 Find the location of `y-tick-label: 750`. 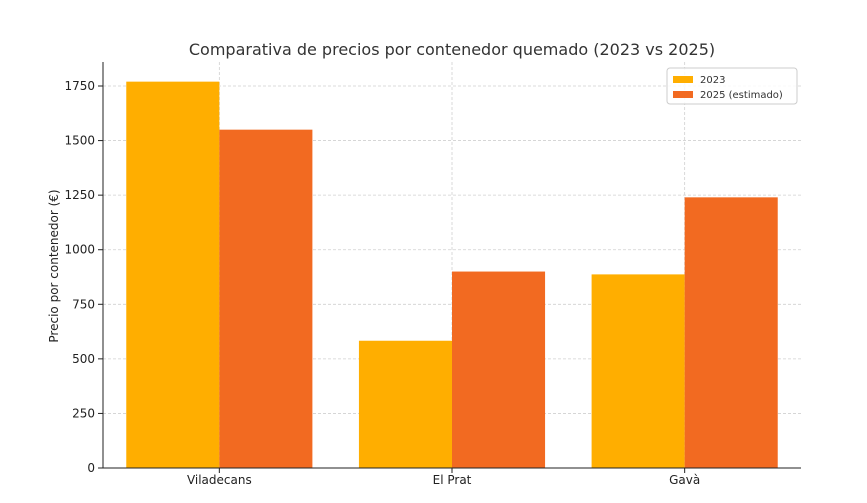

y-tick-label: 750 is located at coordinates (83, 304).